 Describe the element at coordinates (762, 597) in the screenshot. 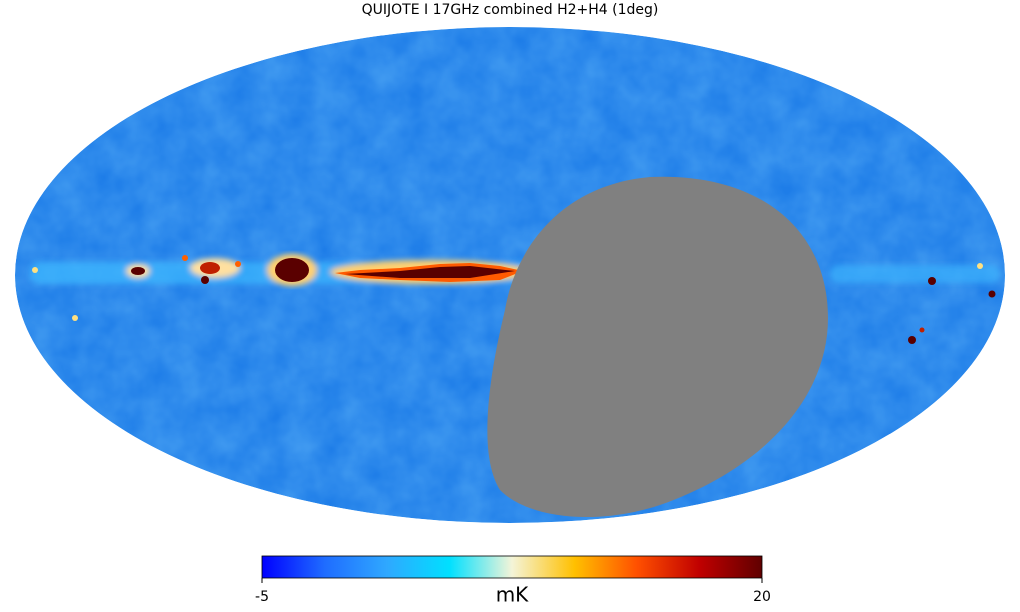

I see `colorbar-max-label: 20` at that location.